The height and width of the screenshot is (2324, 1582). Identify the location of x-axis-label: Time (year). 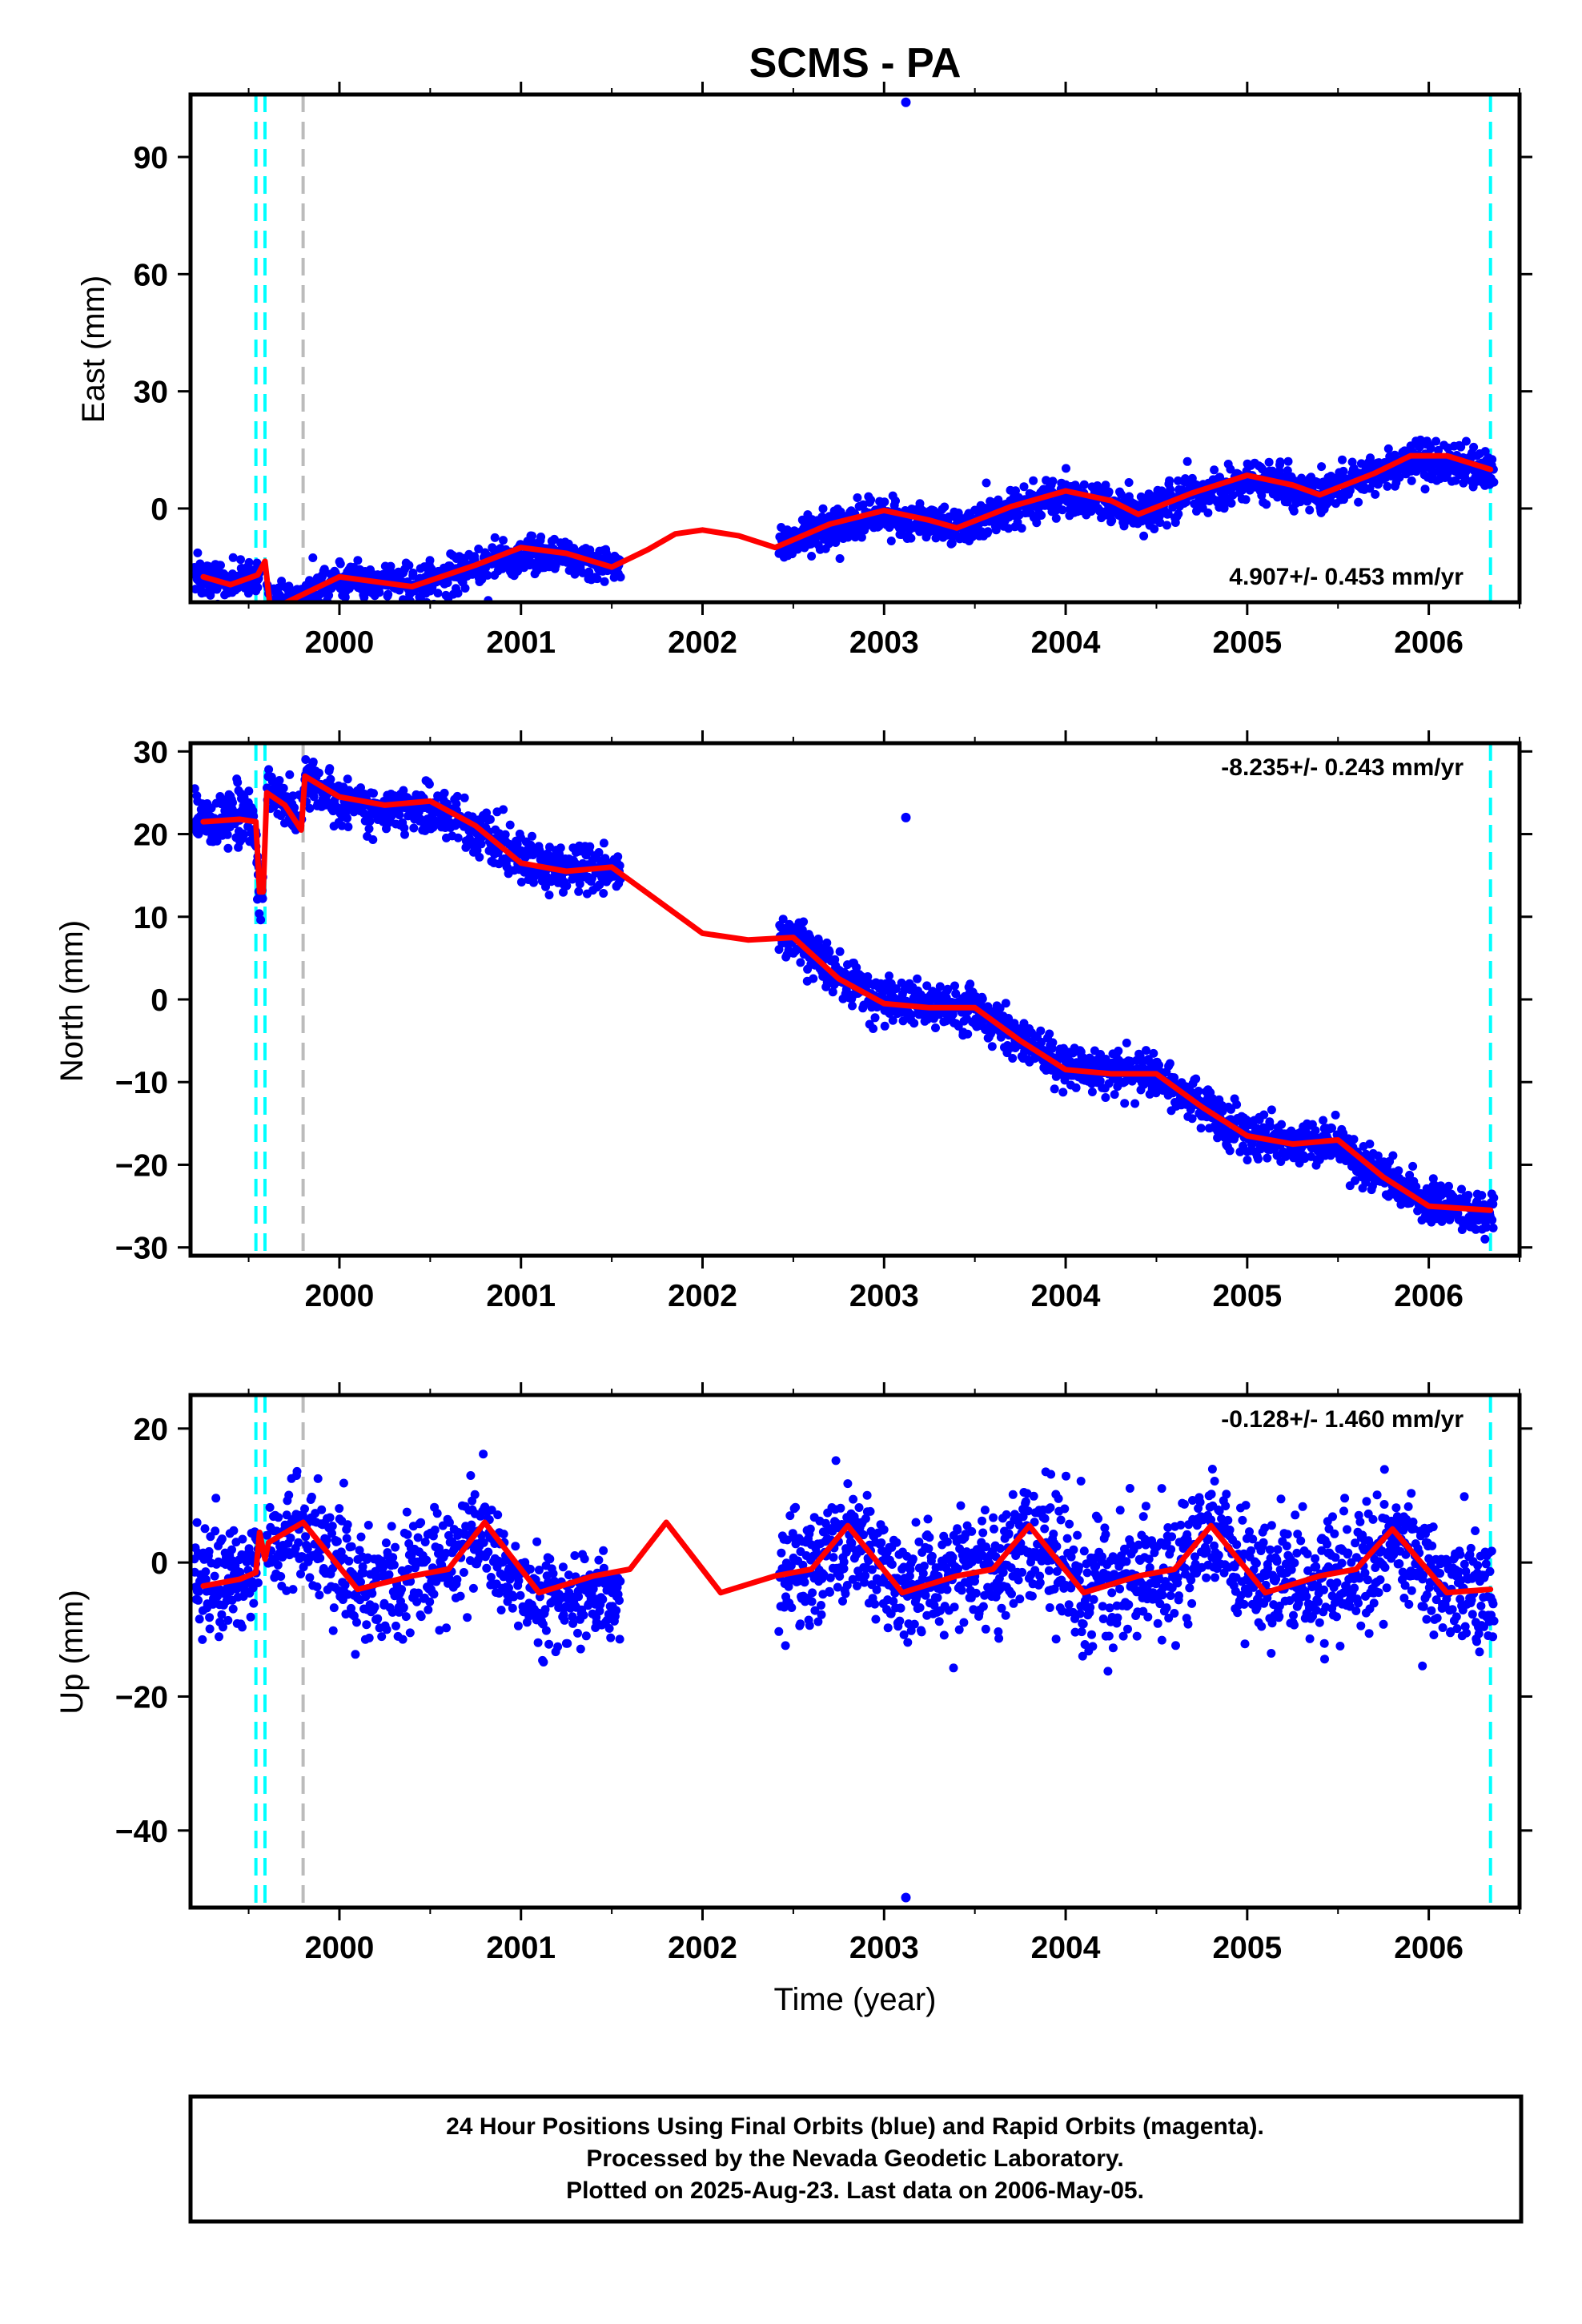
(855, 1999).